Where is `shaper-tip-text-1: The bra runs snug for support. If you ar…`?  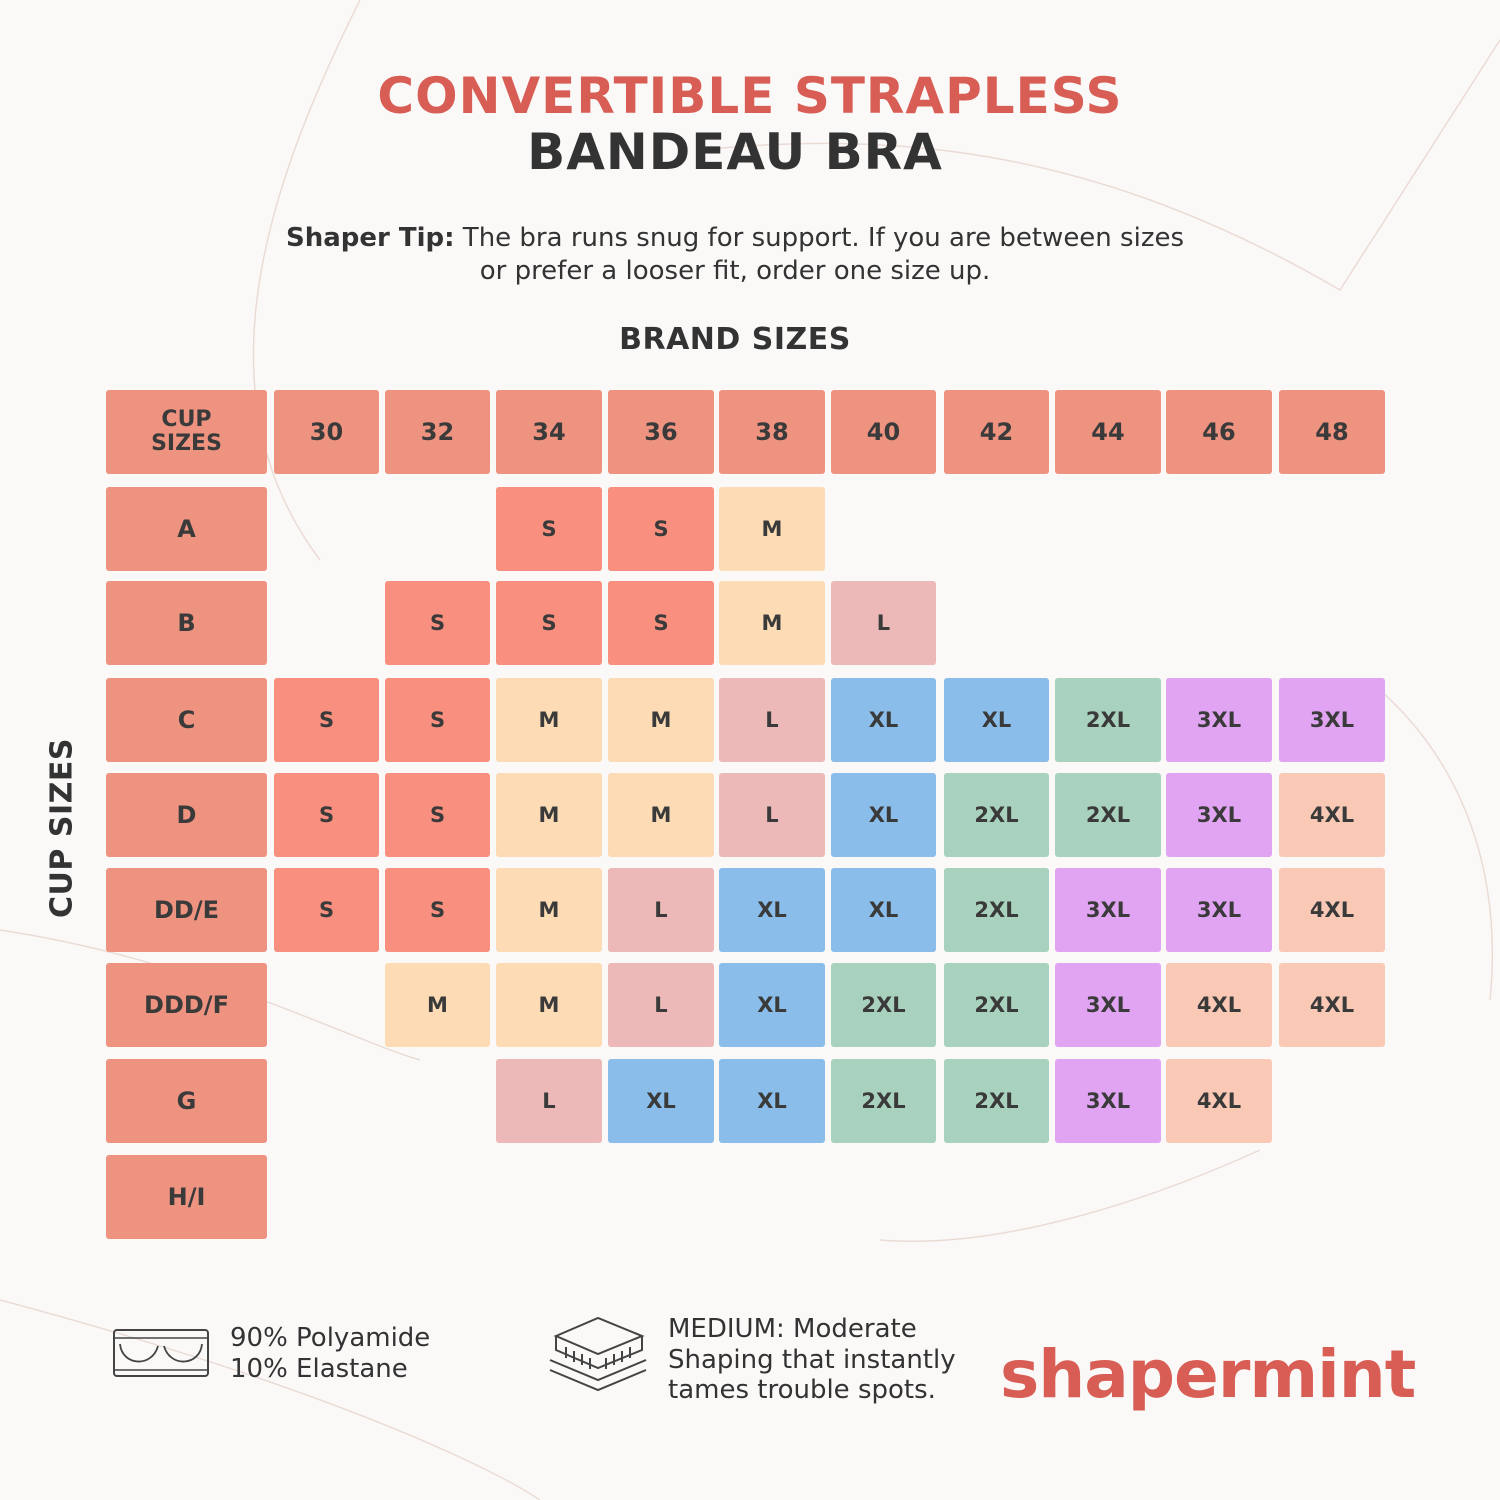
shaper-tip-text-1: The bra runs snug for support. If you ar… is located at coordinates (819, 238).